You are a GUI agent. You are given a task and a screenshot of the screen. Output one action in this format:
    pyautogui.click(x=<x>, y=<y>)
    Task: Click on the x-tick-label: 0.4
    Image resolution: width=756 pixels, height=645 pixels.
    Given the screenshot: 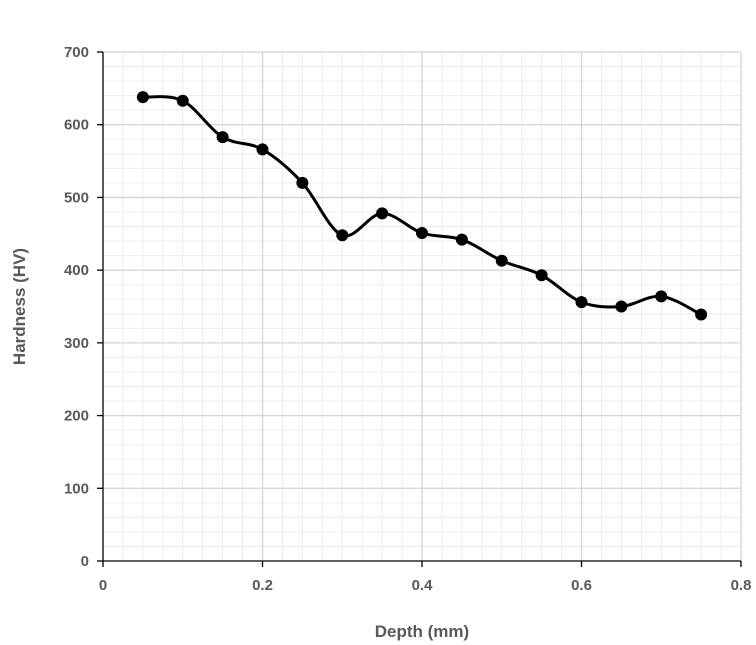 What is the action you would take?
    pyautogui.click(x=423, y=585)
    